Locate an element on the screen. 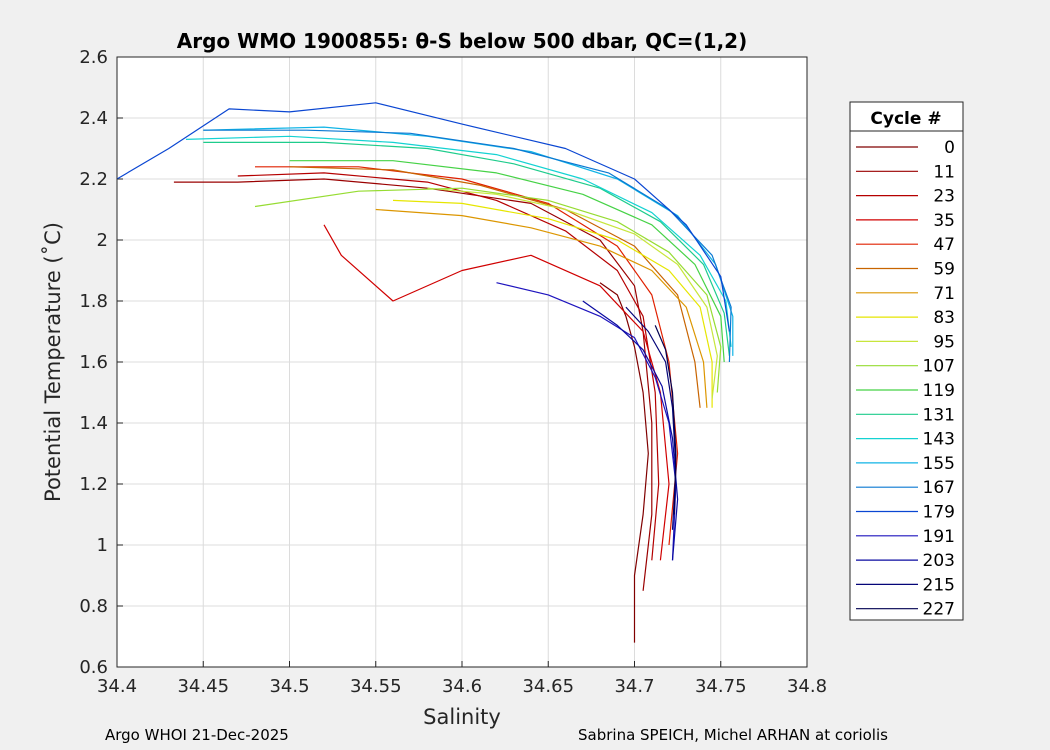  legend-label: 167 is located at coordinates (939, 488).